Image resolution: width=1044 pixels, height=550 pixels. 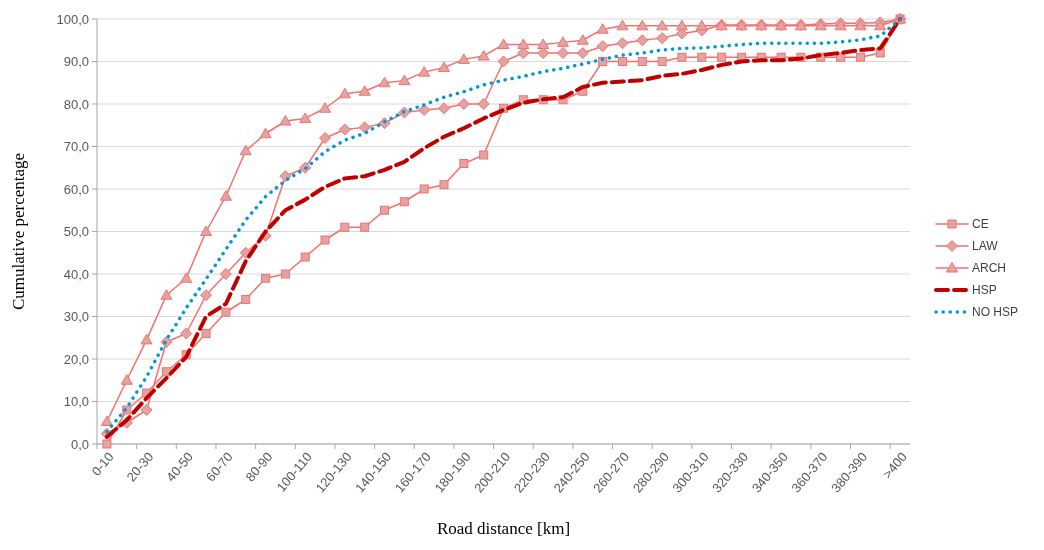 I want to click on legend-label: NO HSP, so click(x=995, y=312).